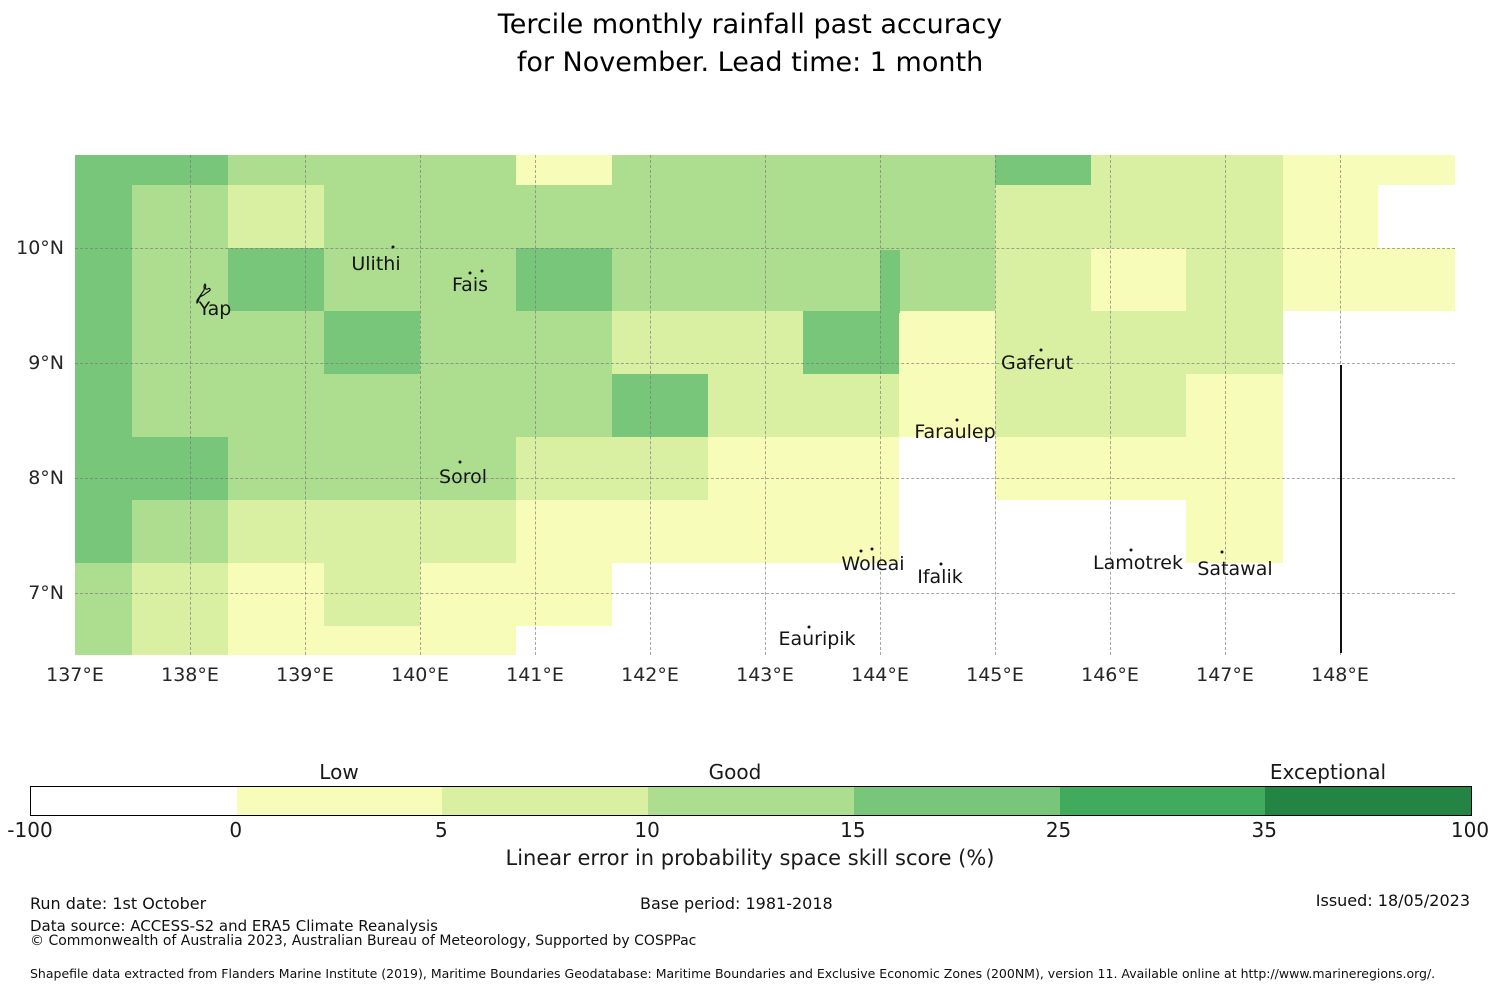 The image size is (1500, 990). Describe the element at coordinates (118, 903) in the screenshot. I see `footer-run-date: Run date: 1st October` at that location.